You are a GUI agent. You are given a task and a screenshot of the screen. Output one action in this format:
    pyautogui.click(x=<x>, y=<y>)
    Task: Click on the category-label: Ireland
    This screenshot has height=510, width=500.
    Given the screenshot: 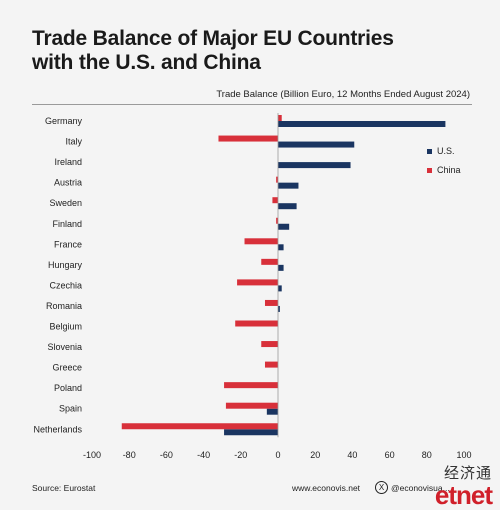 What is the action you would take?
    pyautogui.click(x=68, y=162)
    